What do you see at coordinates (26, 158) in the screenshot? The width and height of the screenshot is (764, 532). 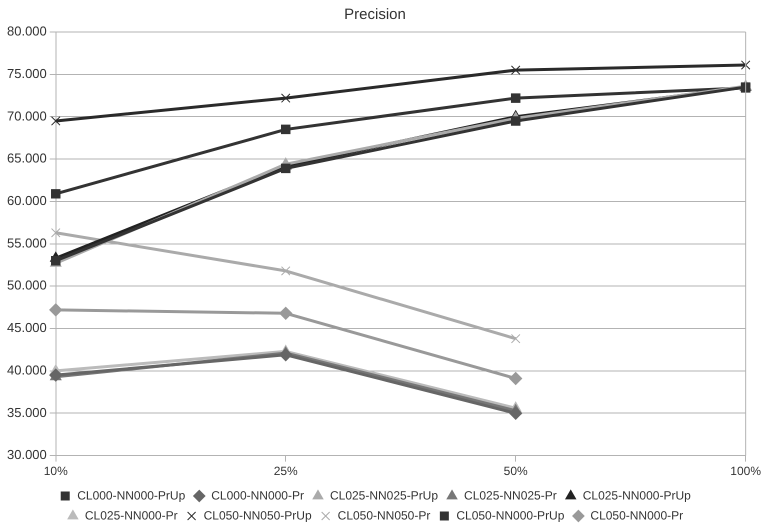 I see `y-tick-label: 65.000` at bounding box center [26, 158].